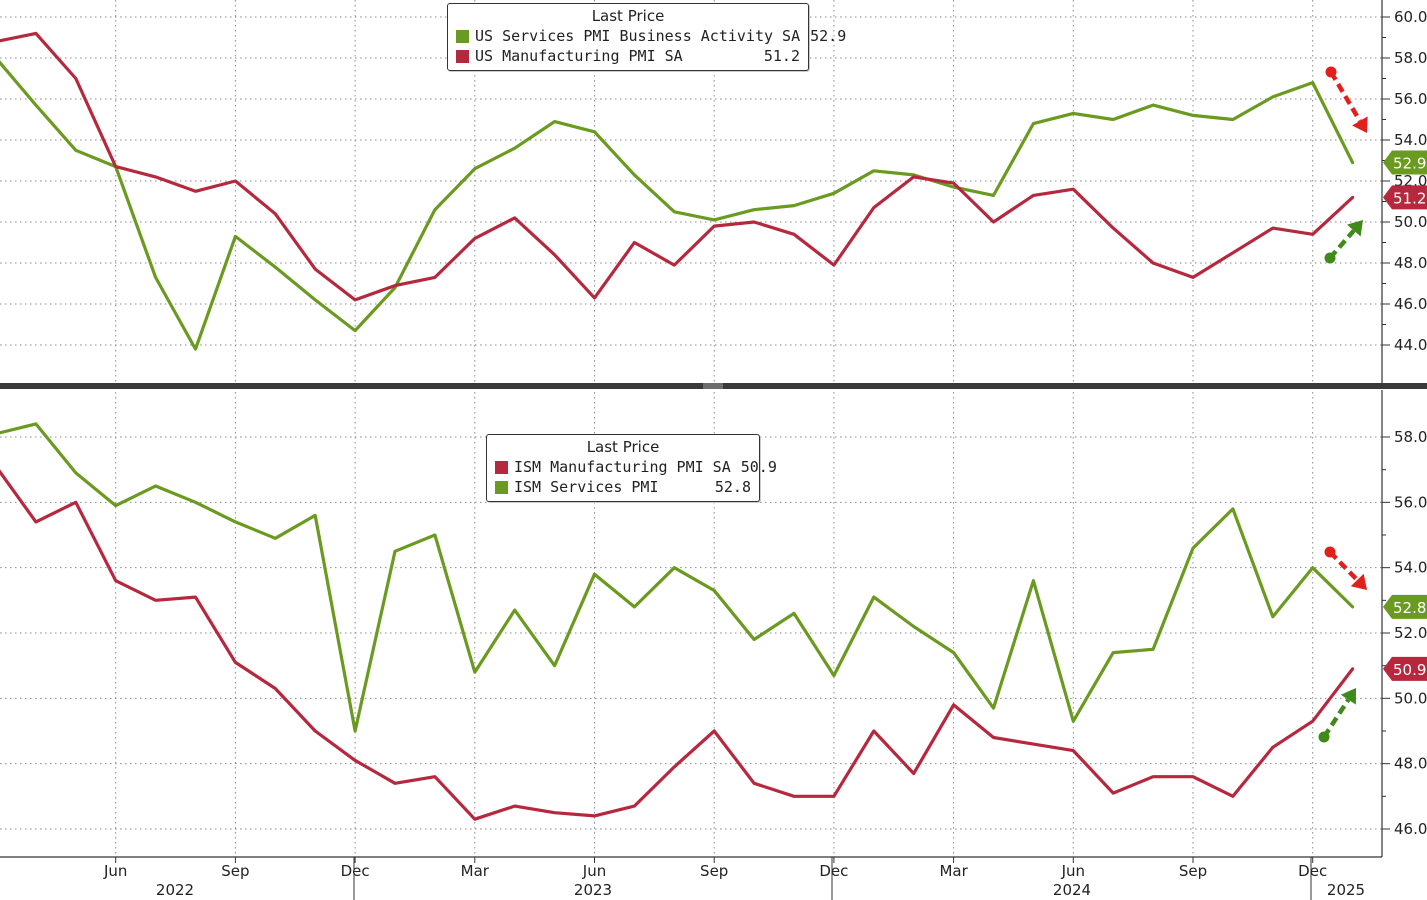 The image size is (1427, 900). Describe the element at coordinates (623, 447) in the screenshot. I see `bottom-legend-title: Last Price` at that location.